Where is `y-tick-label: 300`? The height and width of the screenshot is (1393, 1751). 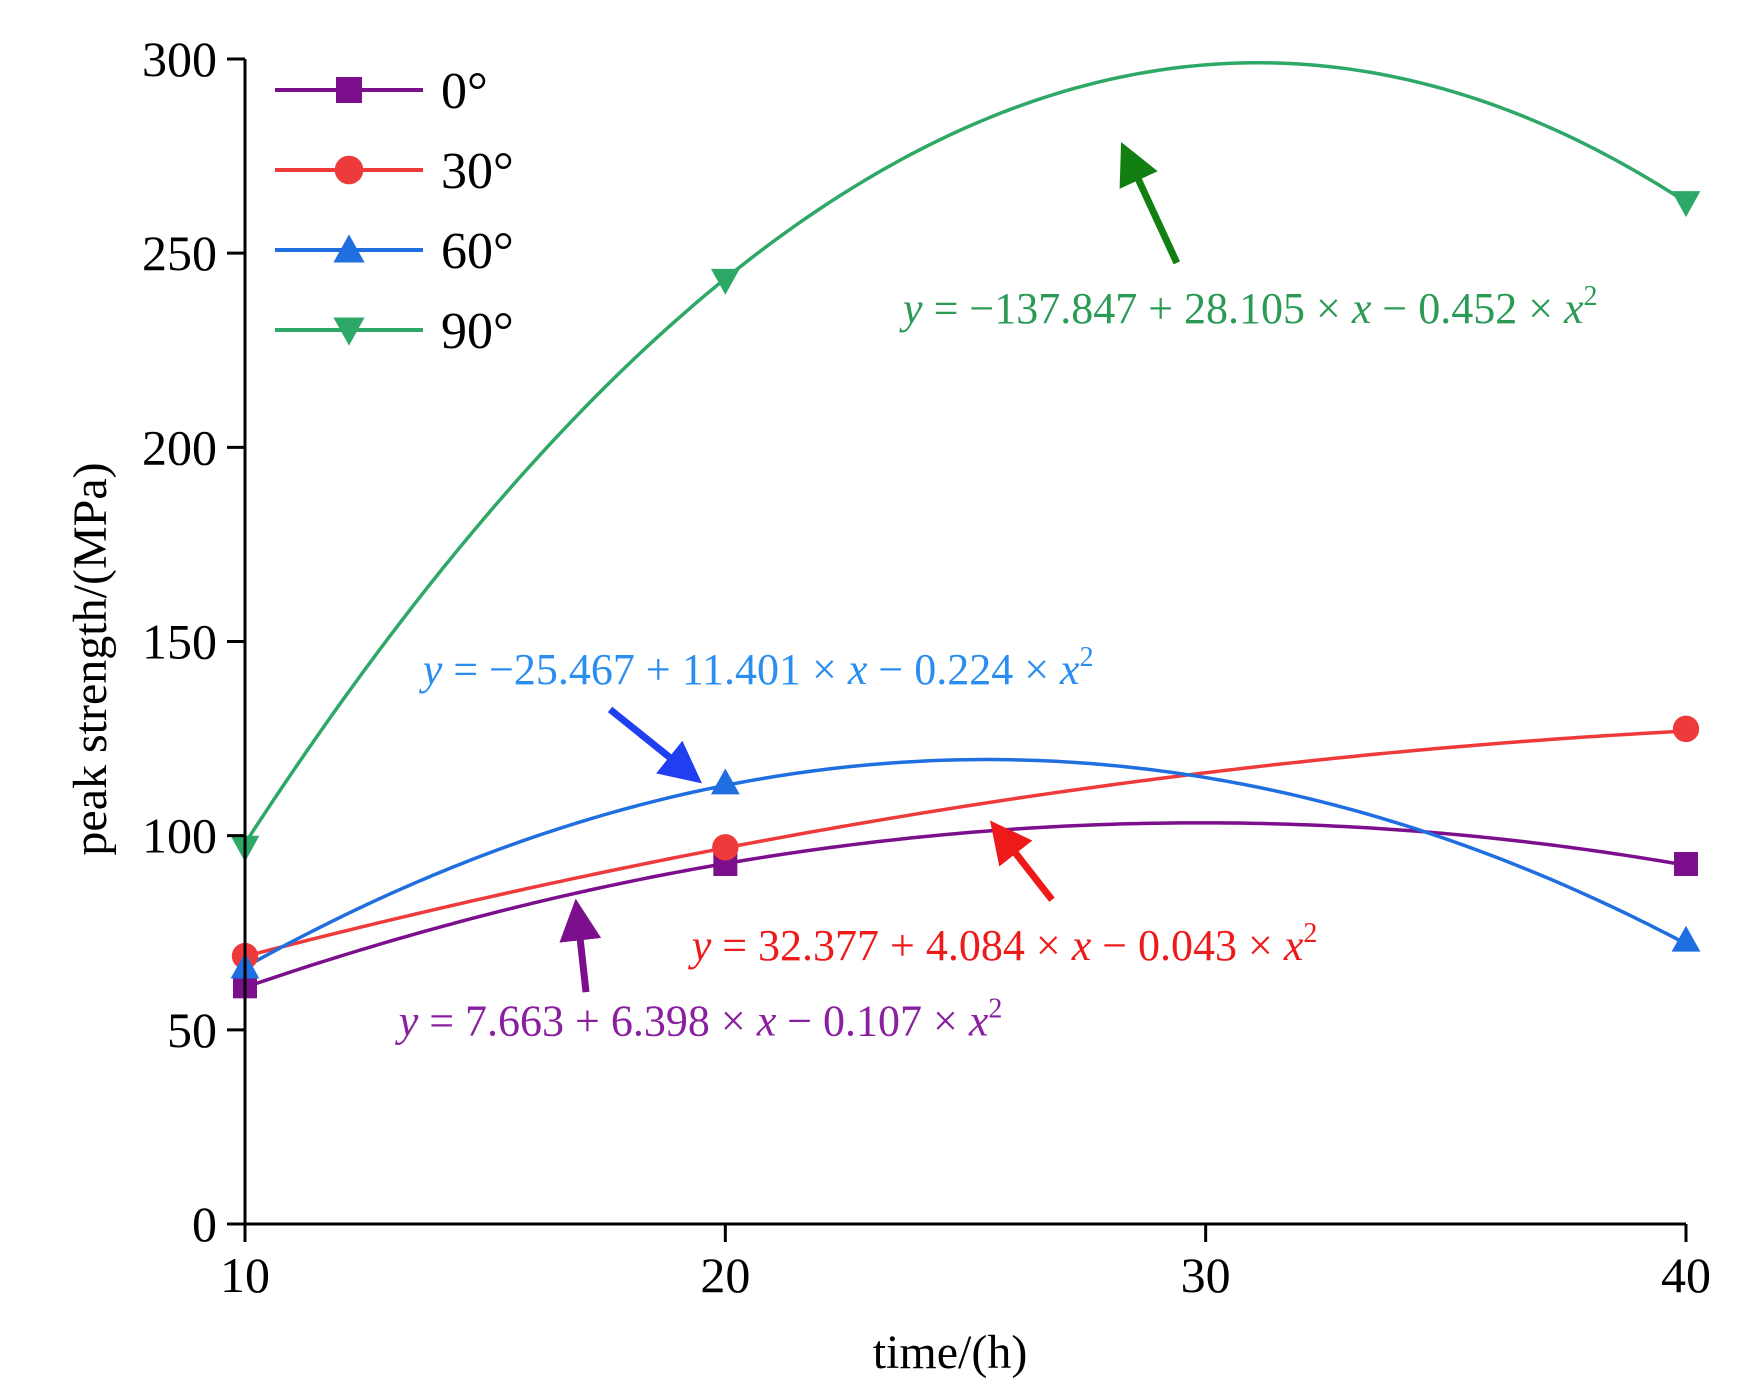
y-tick-label: 300 is located at coordinates (179, 59).